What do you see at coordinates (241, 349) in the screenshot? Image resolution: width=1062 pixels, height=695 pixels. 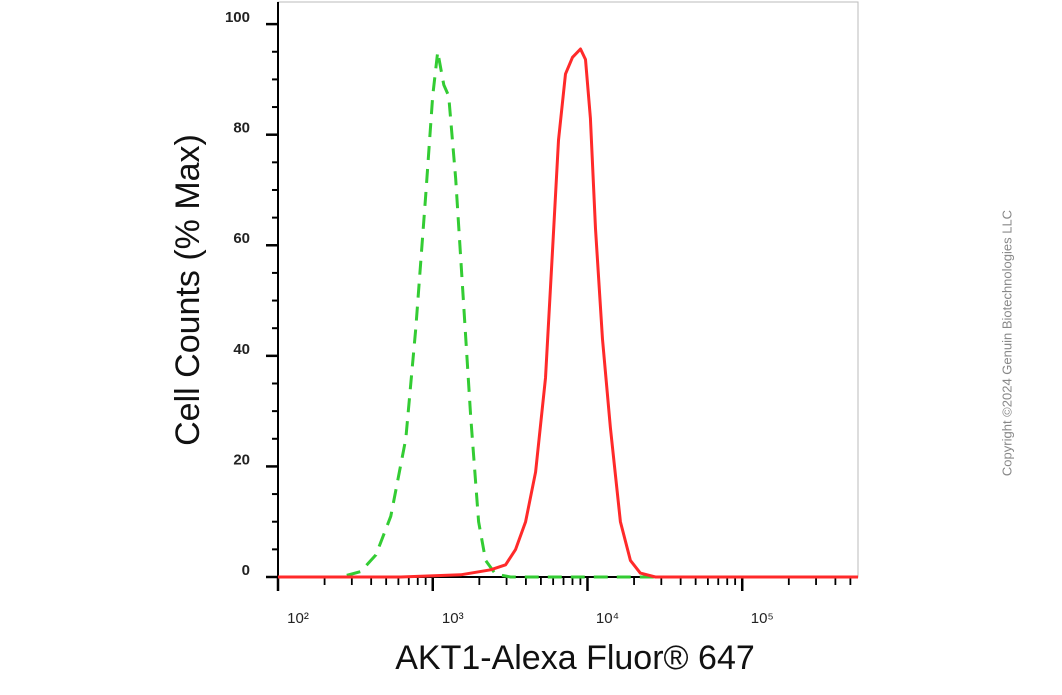 I see `y-tick-label: 40` at bounding box center [241, 349].